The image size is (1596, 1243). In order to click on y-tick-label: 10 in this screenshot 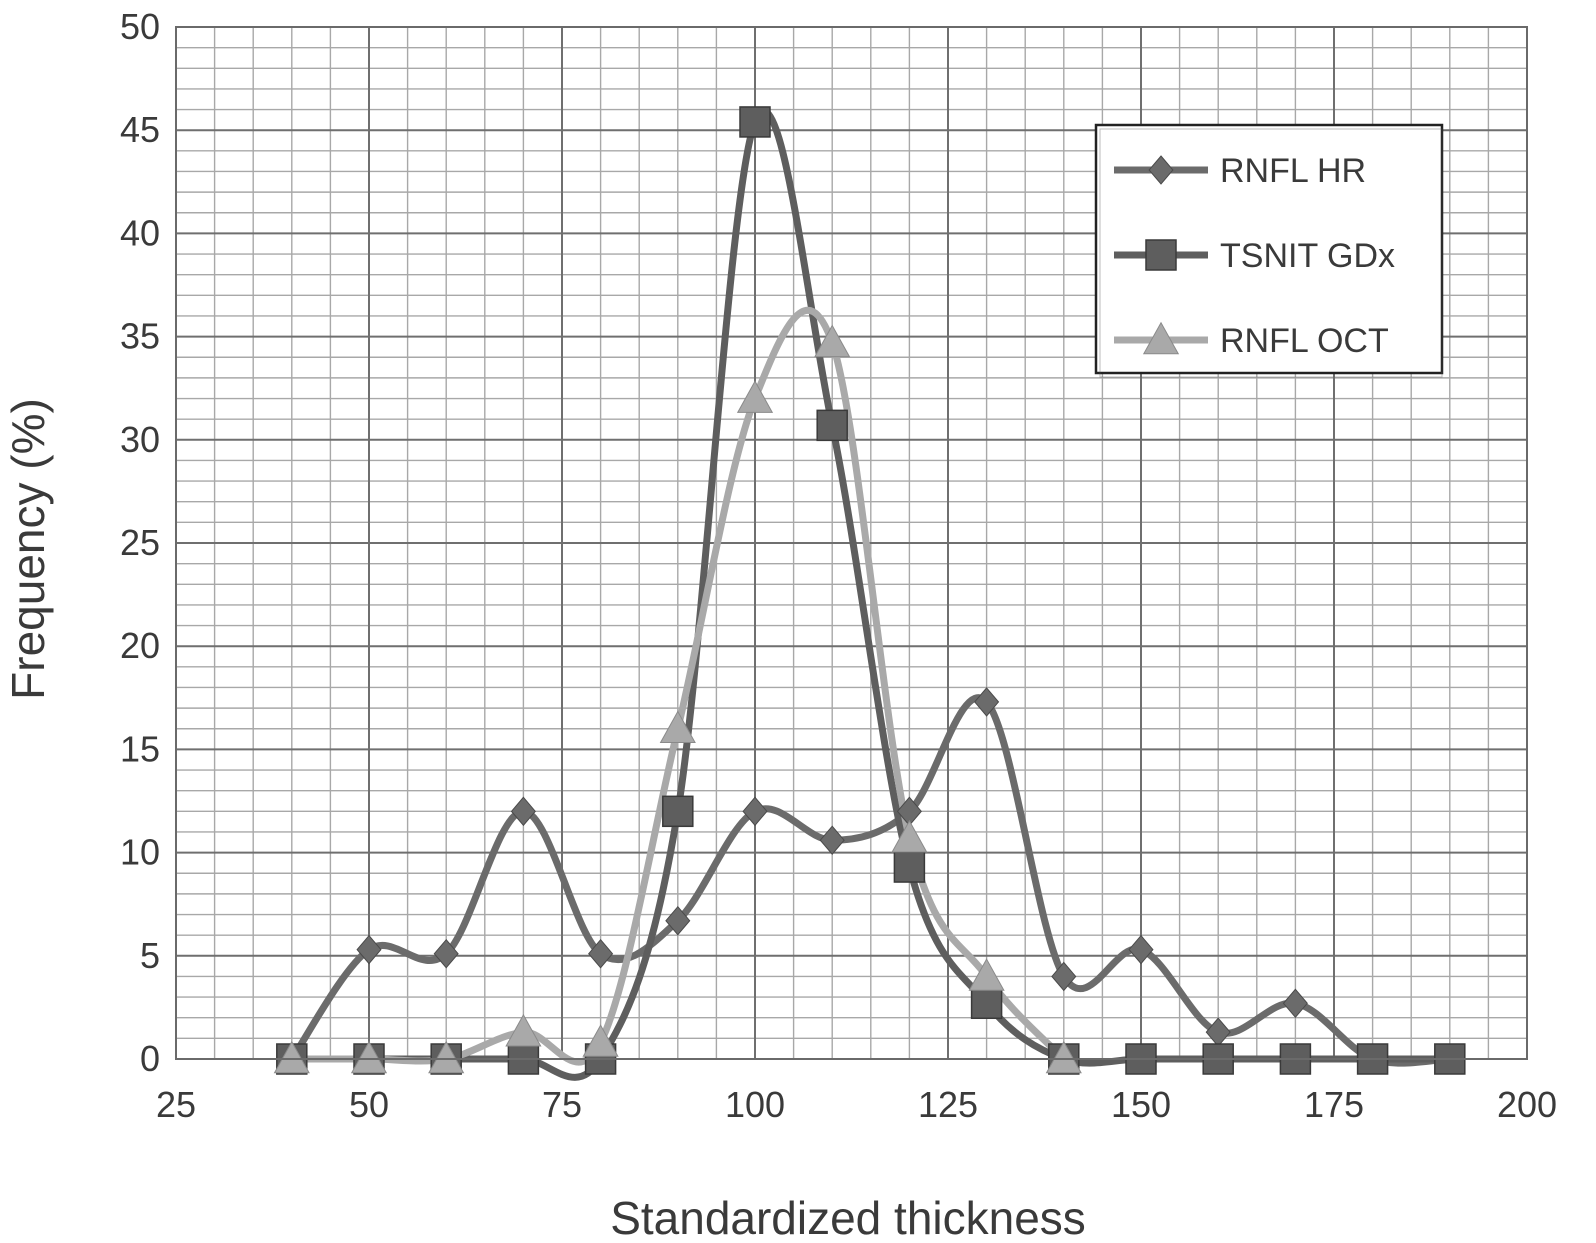, I will do `click(140, 852)`.